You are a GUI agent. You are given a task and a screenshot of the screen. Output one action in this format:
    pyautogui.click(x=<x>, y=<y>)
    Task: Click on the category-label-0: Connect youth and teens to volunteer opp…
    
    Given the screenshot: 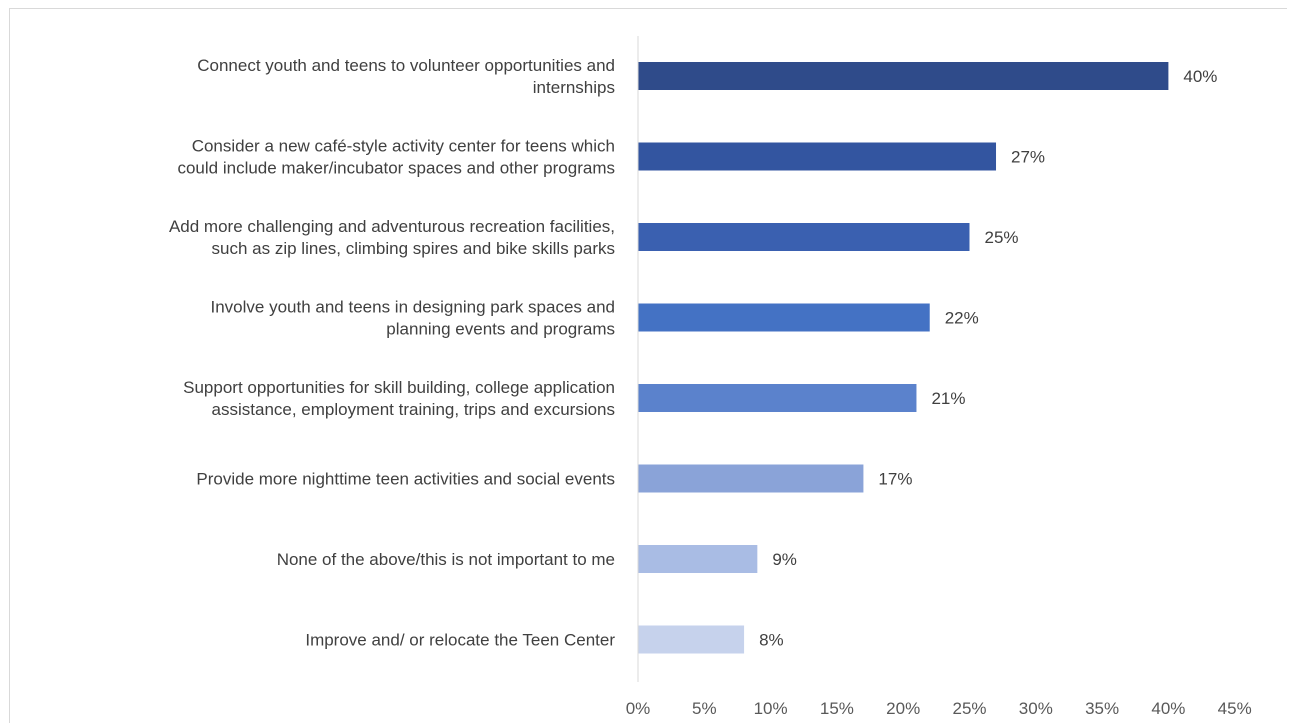 What is the action you would take?
    pyautogui.click(x=406, y=76)
    